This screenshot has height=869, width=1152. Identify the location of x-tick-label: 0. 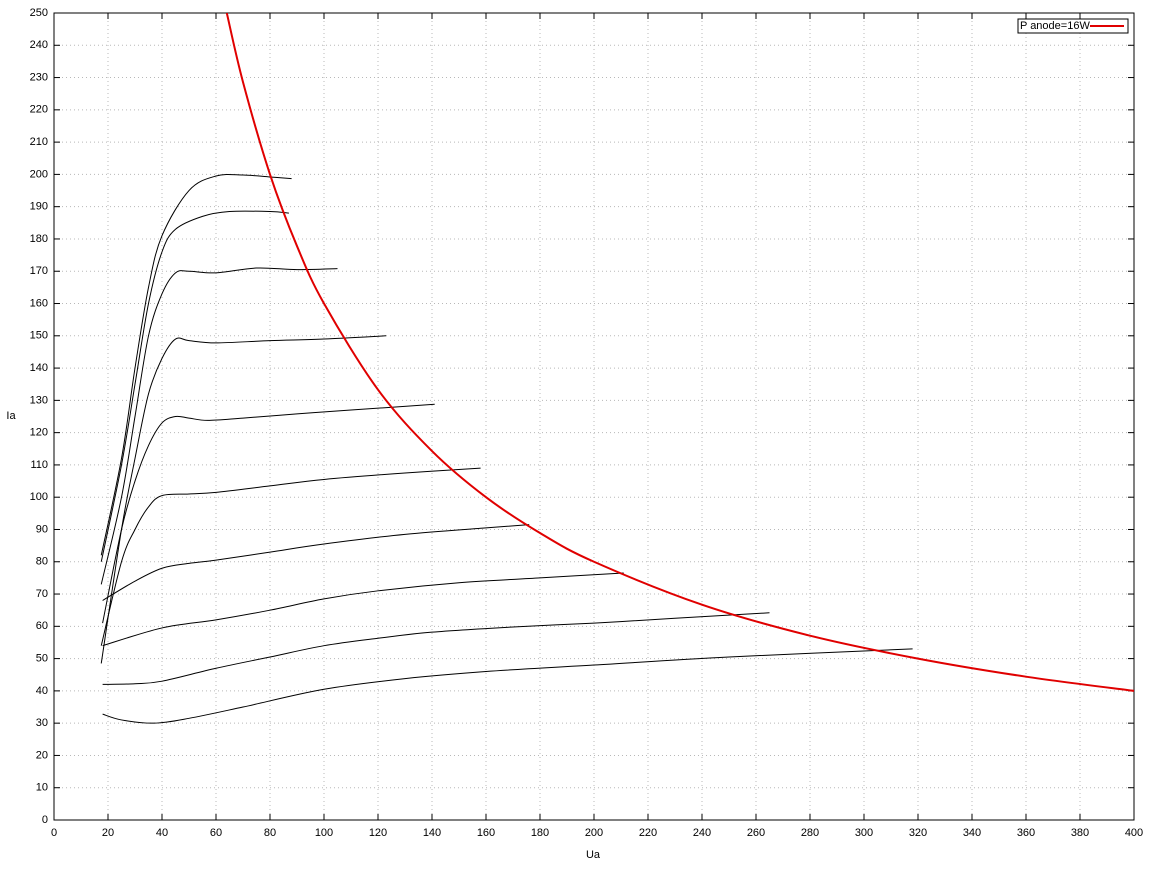
(54, 833).